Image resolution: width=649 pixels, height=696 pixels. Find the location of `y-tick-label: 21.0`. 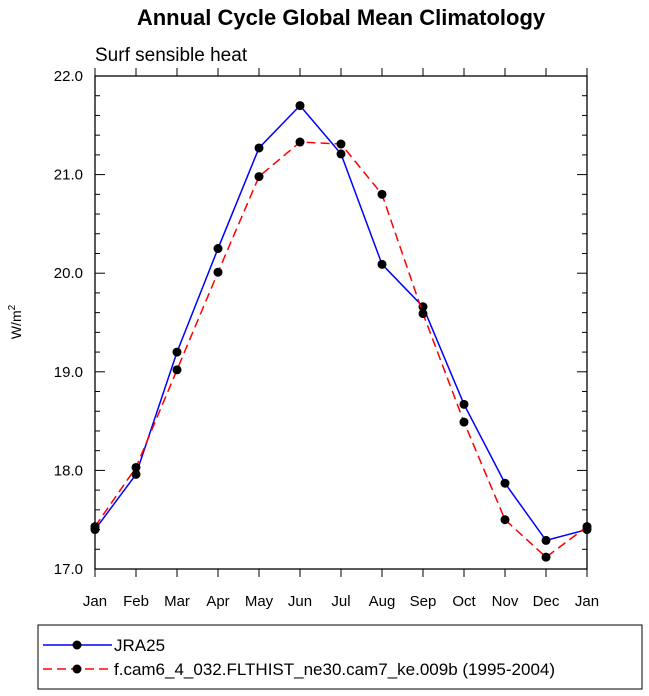

y-tick-label: 21.0 is located at coordinates (68, 175).